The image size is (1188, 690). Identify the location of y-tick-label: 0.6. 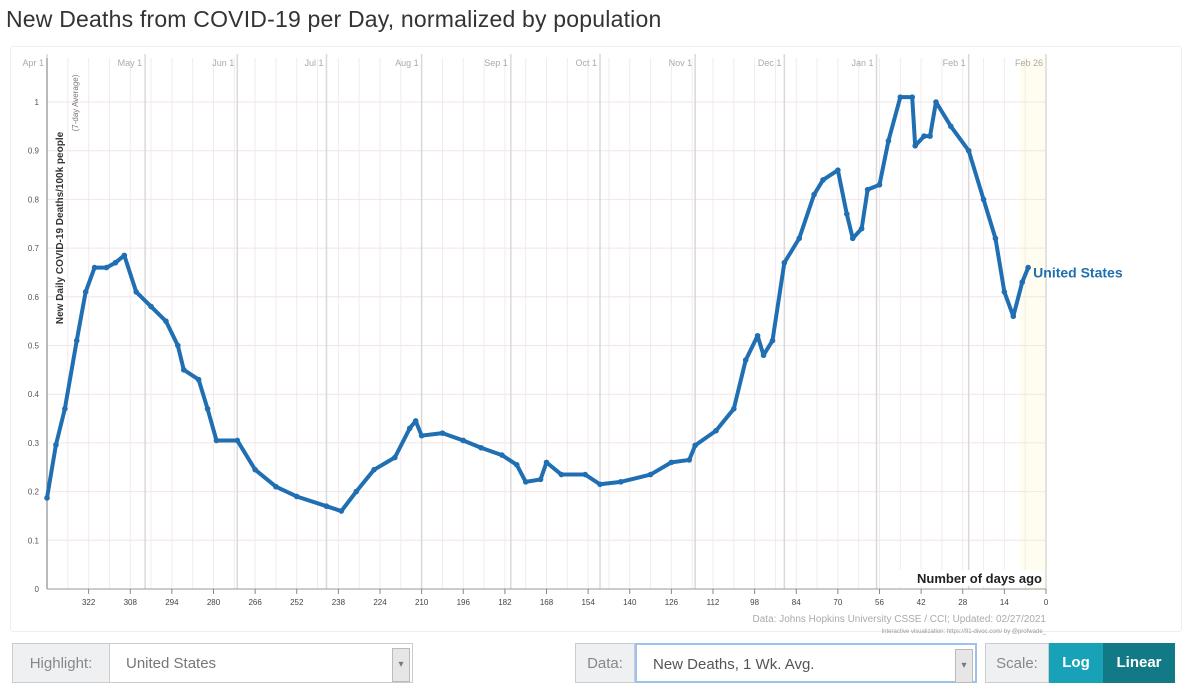
(34, 297).